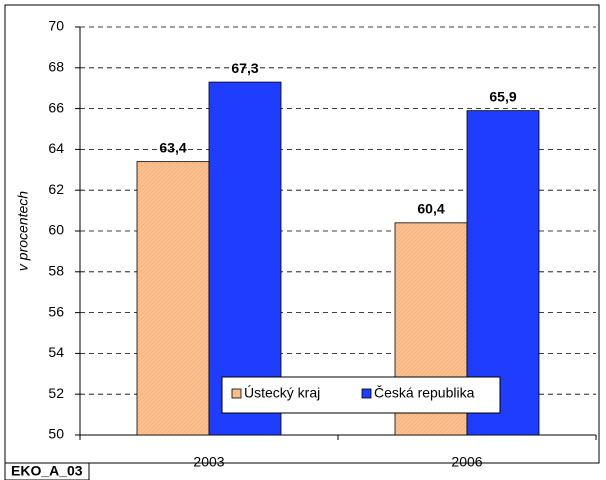  I want to click on legend, so click(361, 395).